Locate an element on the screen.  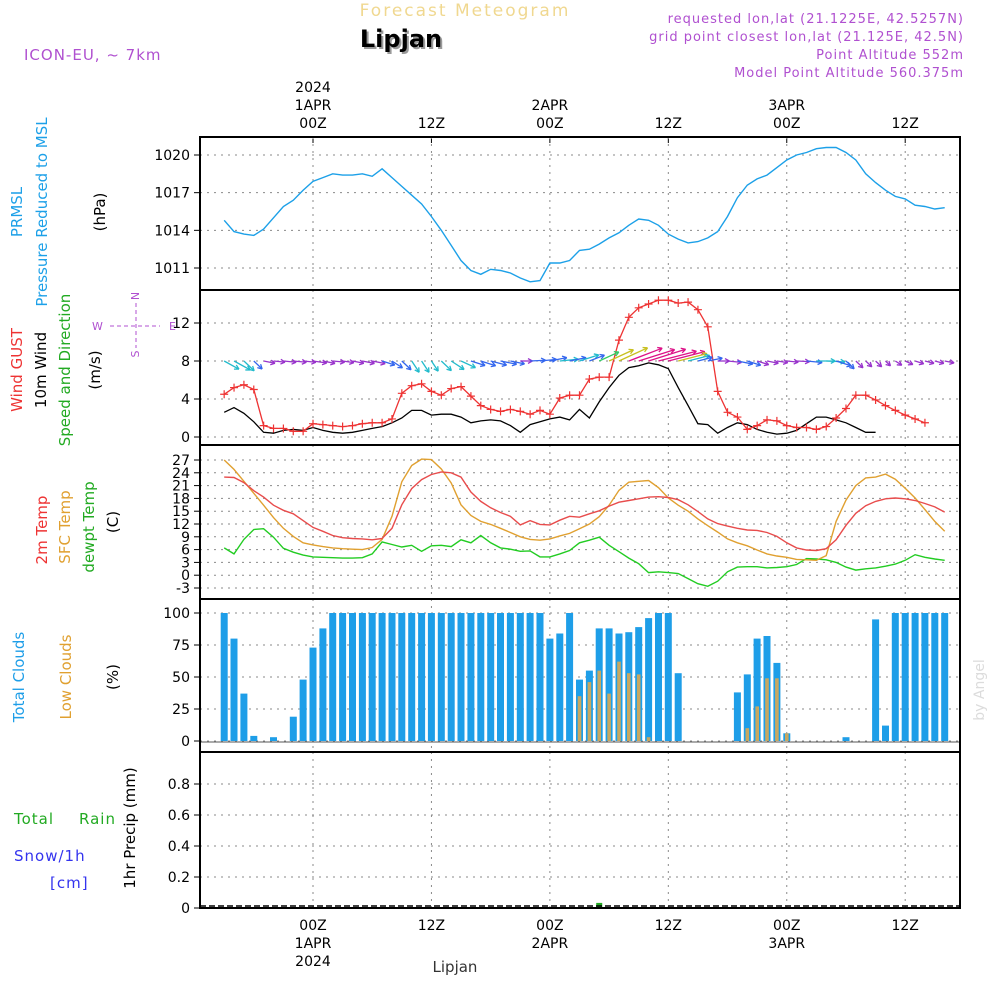
wind-arrows is located at coordinates (589, 359).